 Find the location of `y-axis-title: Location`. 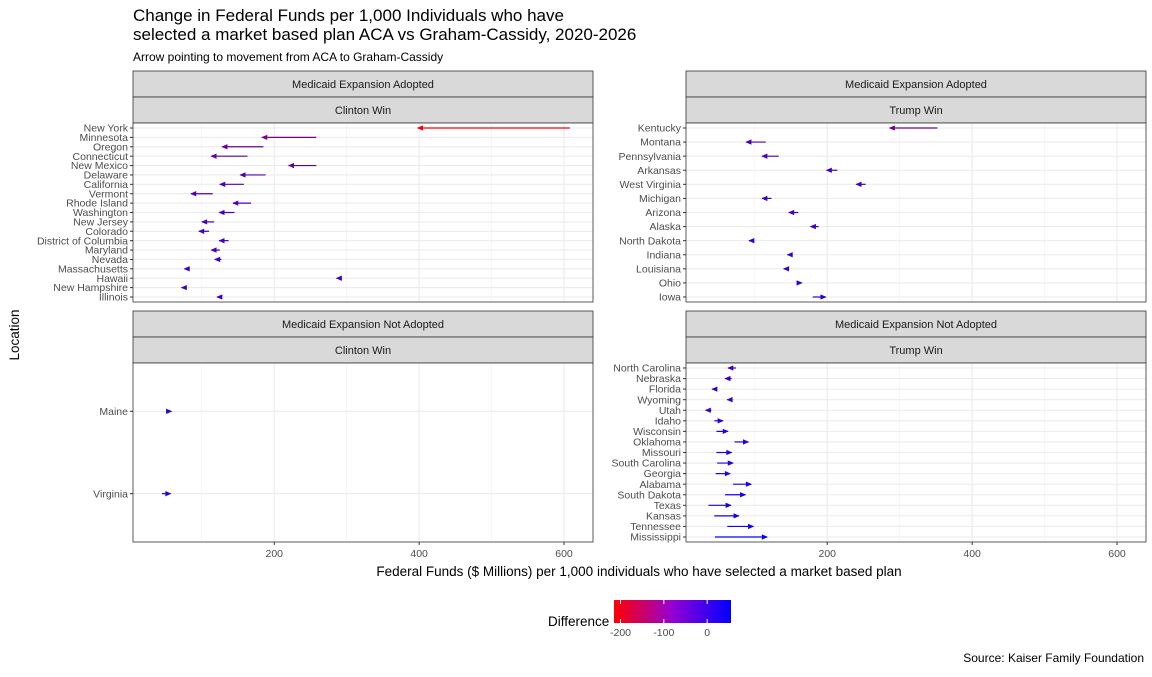

y-axis-title: Location is located at coordinates (14, 334).